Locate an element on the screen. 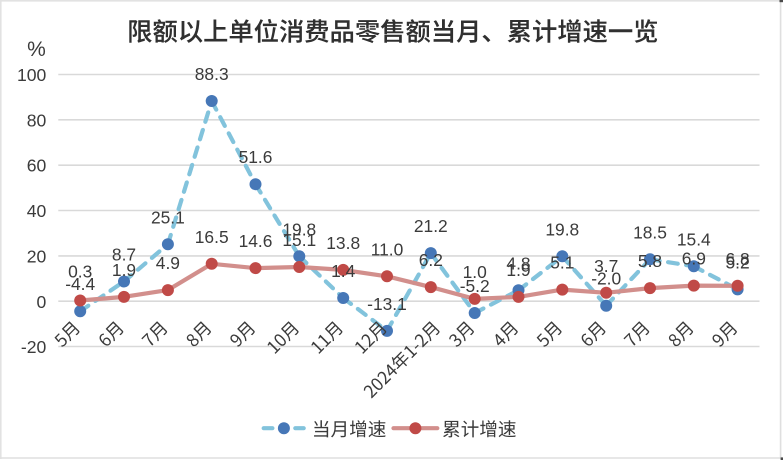 The image size is (783, 460). svg-text: 13.8 is located at coordinates (343, 243).